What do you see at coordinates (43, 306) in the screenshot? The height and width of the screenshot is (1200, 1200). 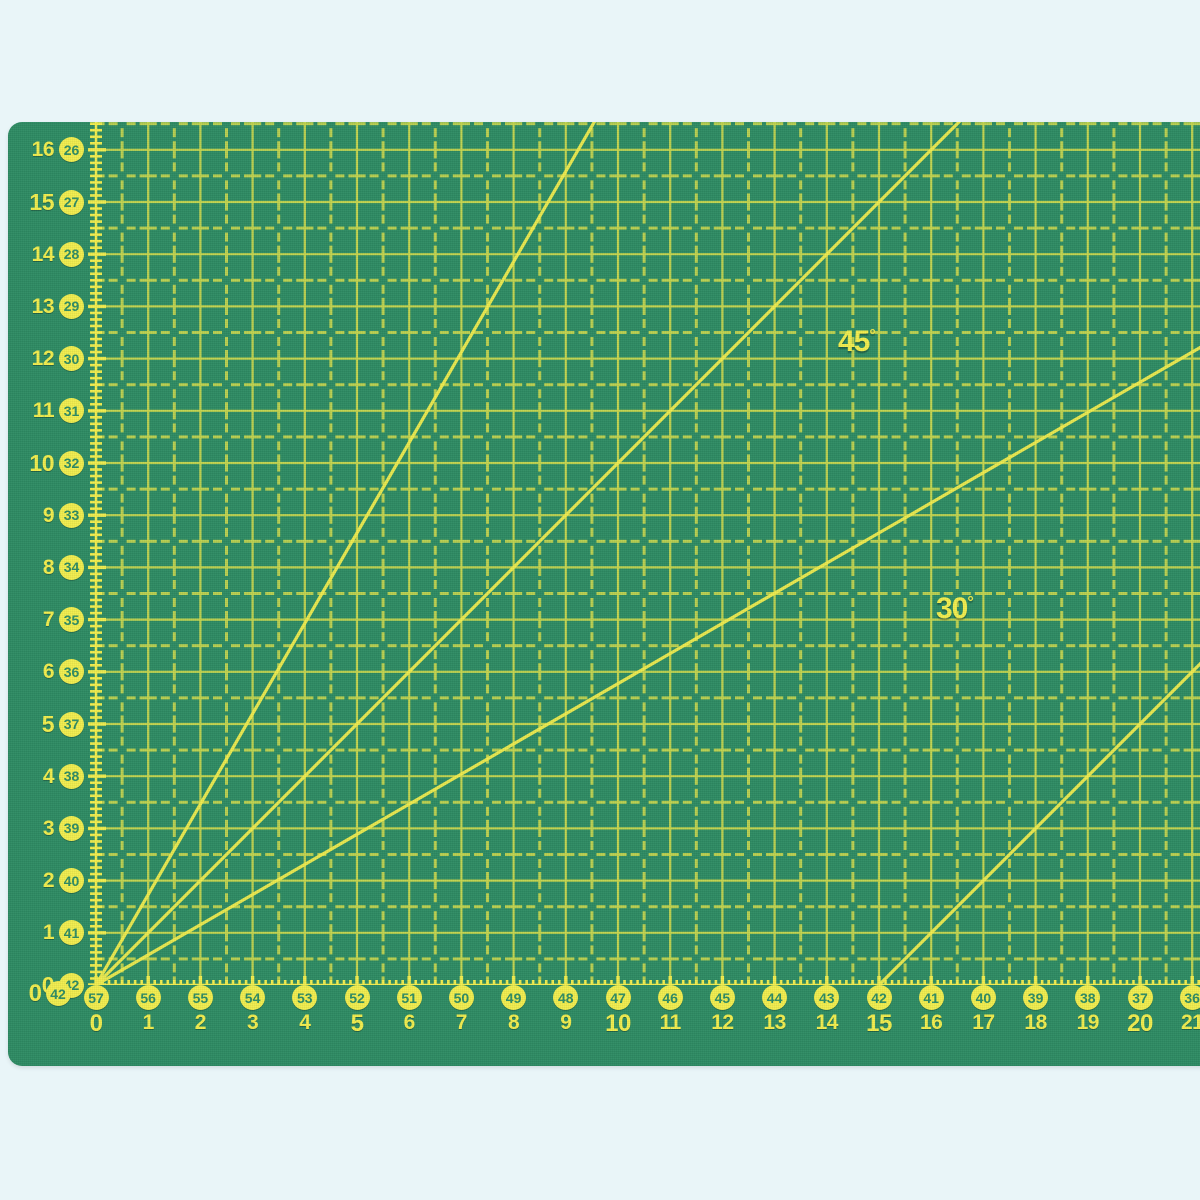 I see `vertical-ruler-label-primary: 13` at bounding box center [43, 306].